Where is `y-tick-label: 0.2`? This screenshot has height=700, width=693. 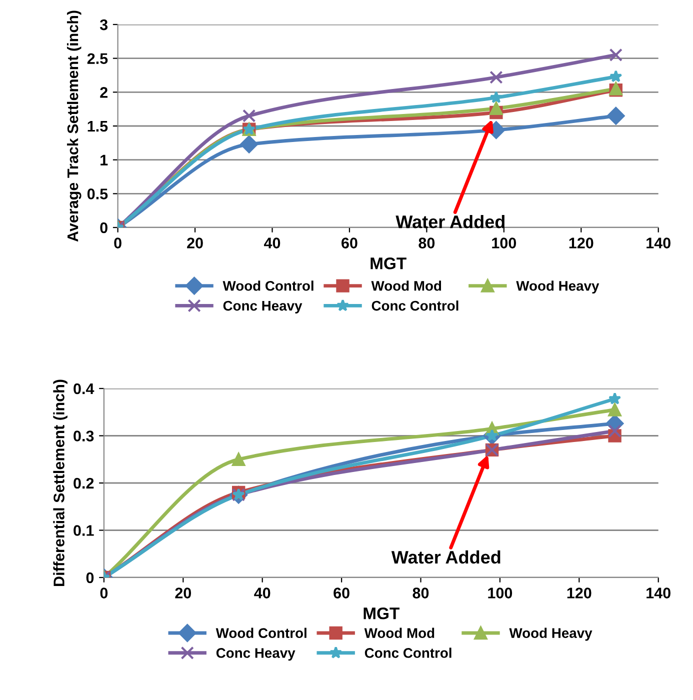 y-tick-label: 0.2 is located at coordinates (84, 483).